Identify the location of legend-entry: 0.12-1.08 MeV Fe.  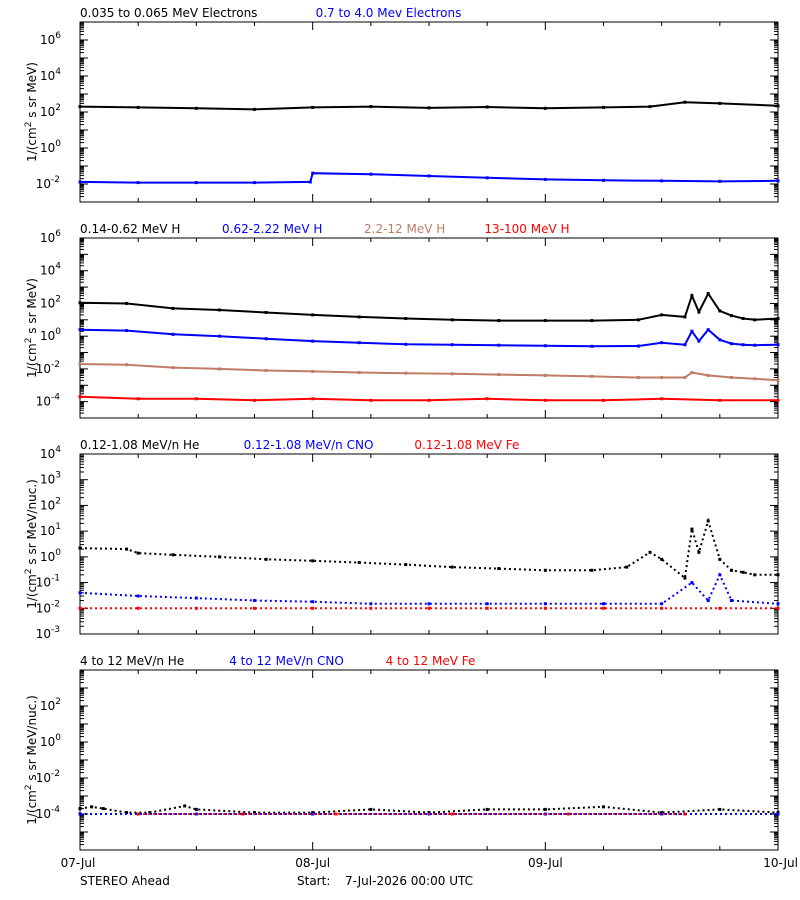
(466, 445).